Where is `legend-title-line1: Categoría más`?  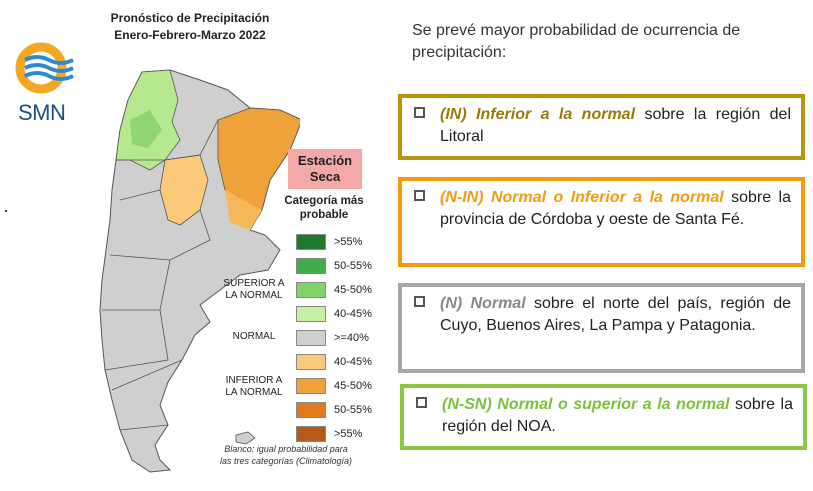 legend-title-line1: Categoría más is located at coordinates (324, 201).